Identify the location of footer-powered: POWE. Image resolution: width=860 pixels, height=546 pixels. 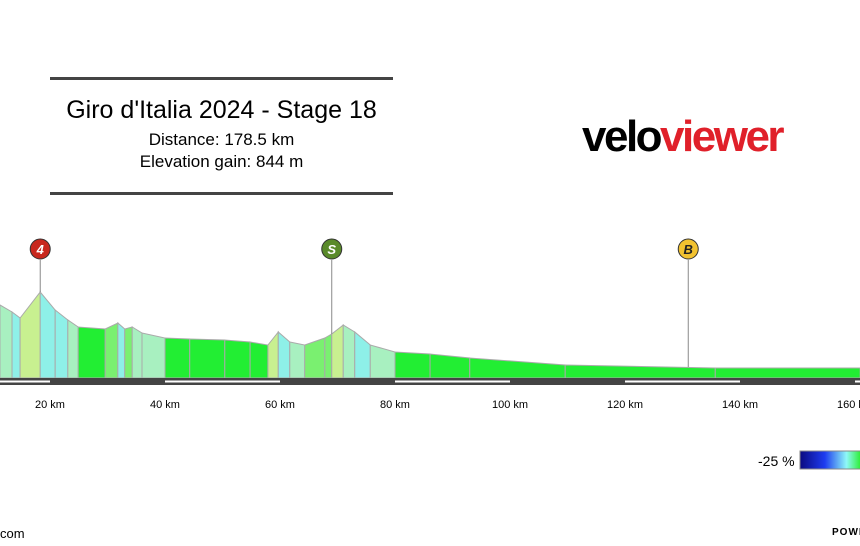
(846, 532).